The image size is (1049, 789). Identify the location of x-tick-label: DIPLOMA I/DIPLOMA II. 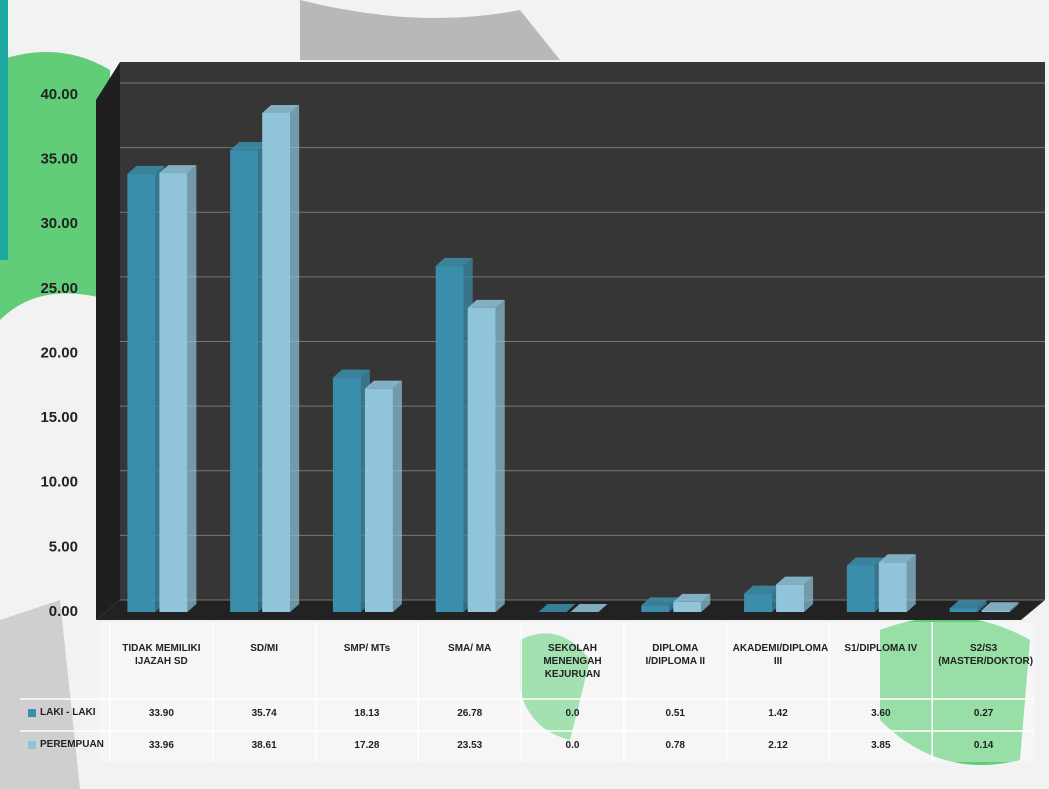
(675, 655).